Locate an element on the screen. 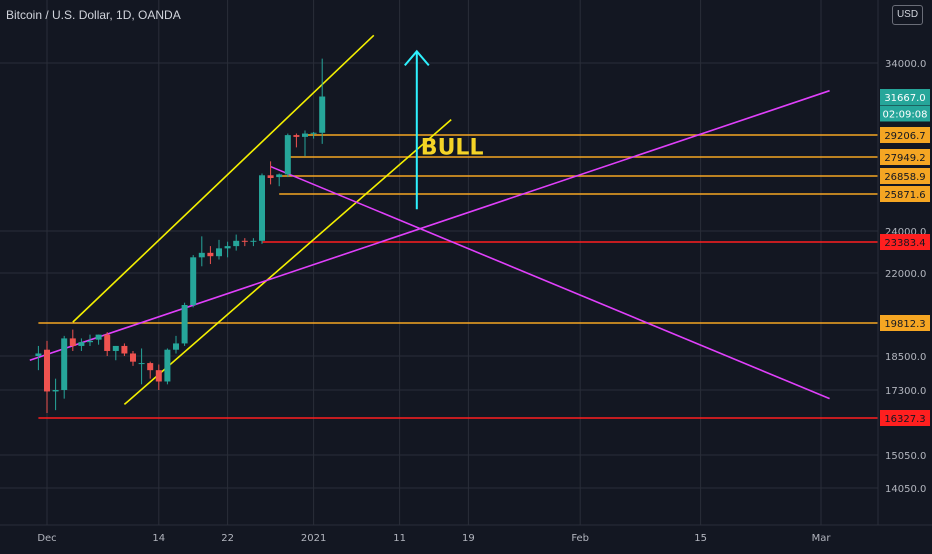 This screenshot has height=554, width=932. price-badge-label: 16327.3 is located at coordinates (904, 419).